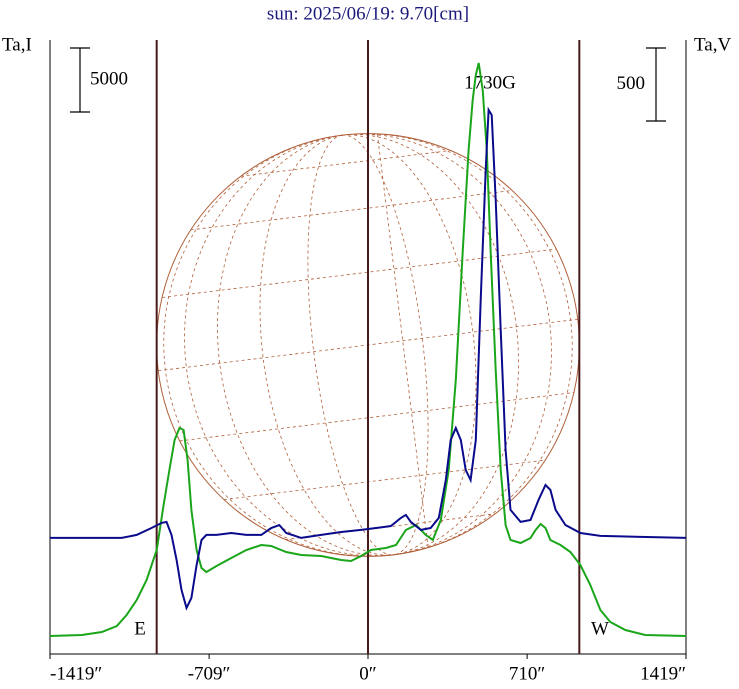 This screenshot has height=689, width=739. Describe the element at coordinates (209, 673) in the screenshot. I see `x-tick-label: -709″` at that location.